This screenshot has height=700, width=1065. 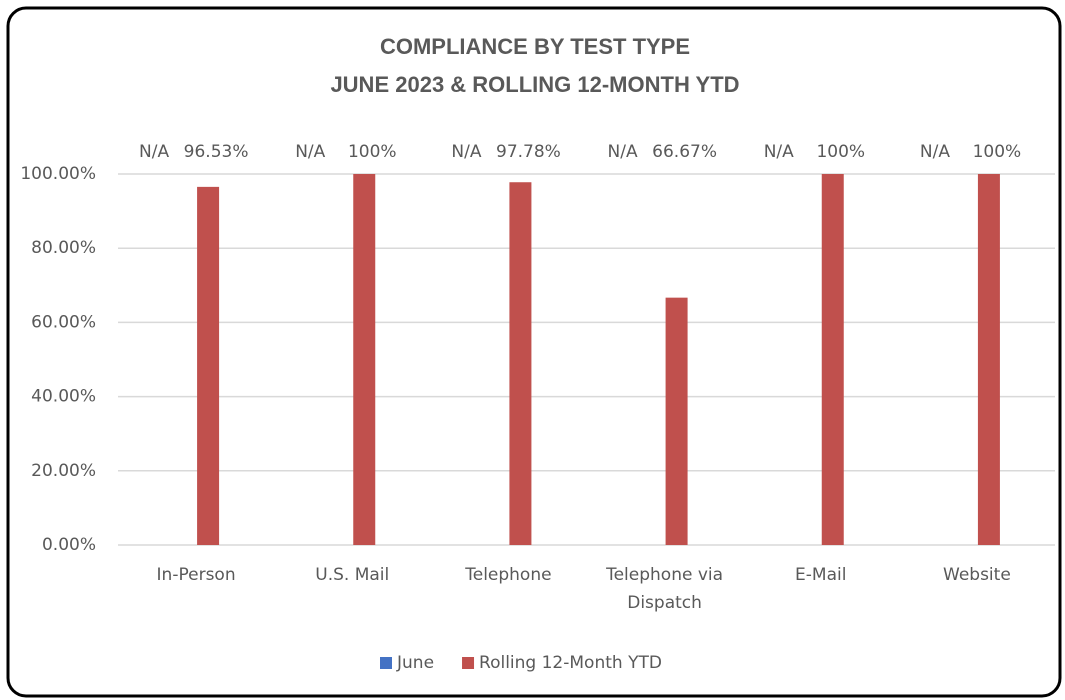 I want to click on y-tick-label: 80.00%, so click(x=63, y=248).